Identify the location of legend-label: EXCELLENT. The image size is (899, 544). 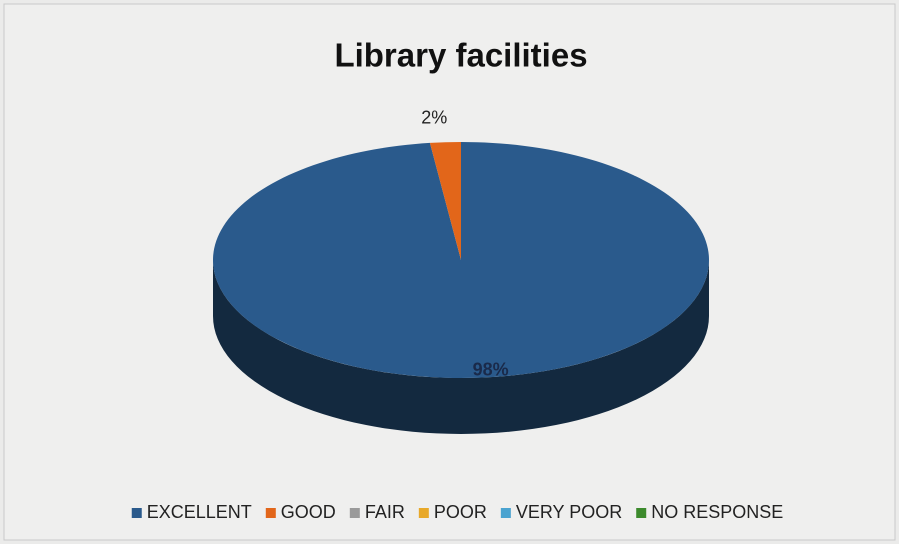
(199, 512).